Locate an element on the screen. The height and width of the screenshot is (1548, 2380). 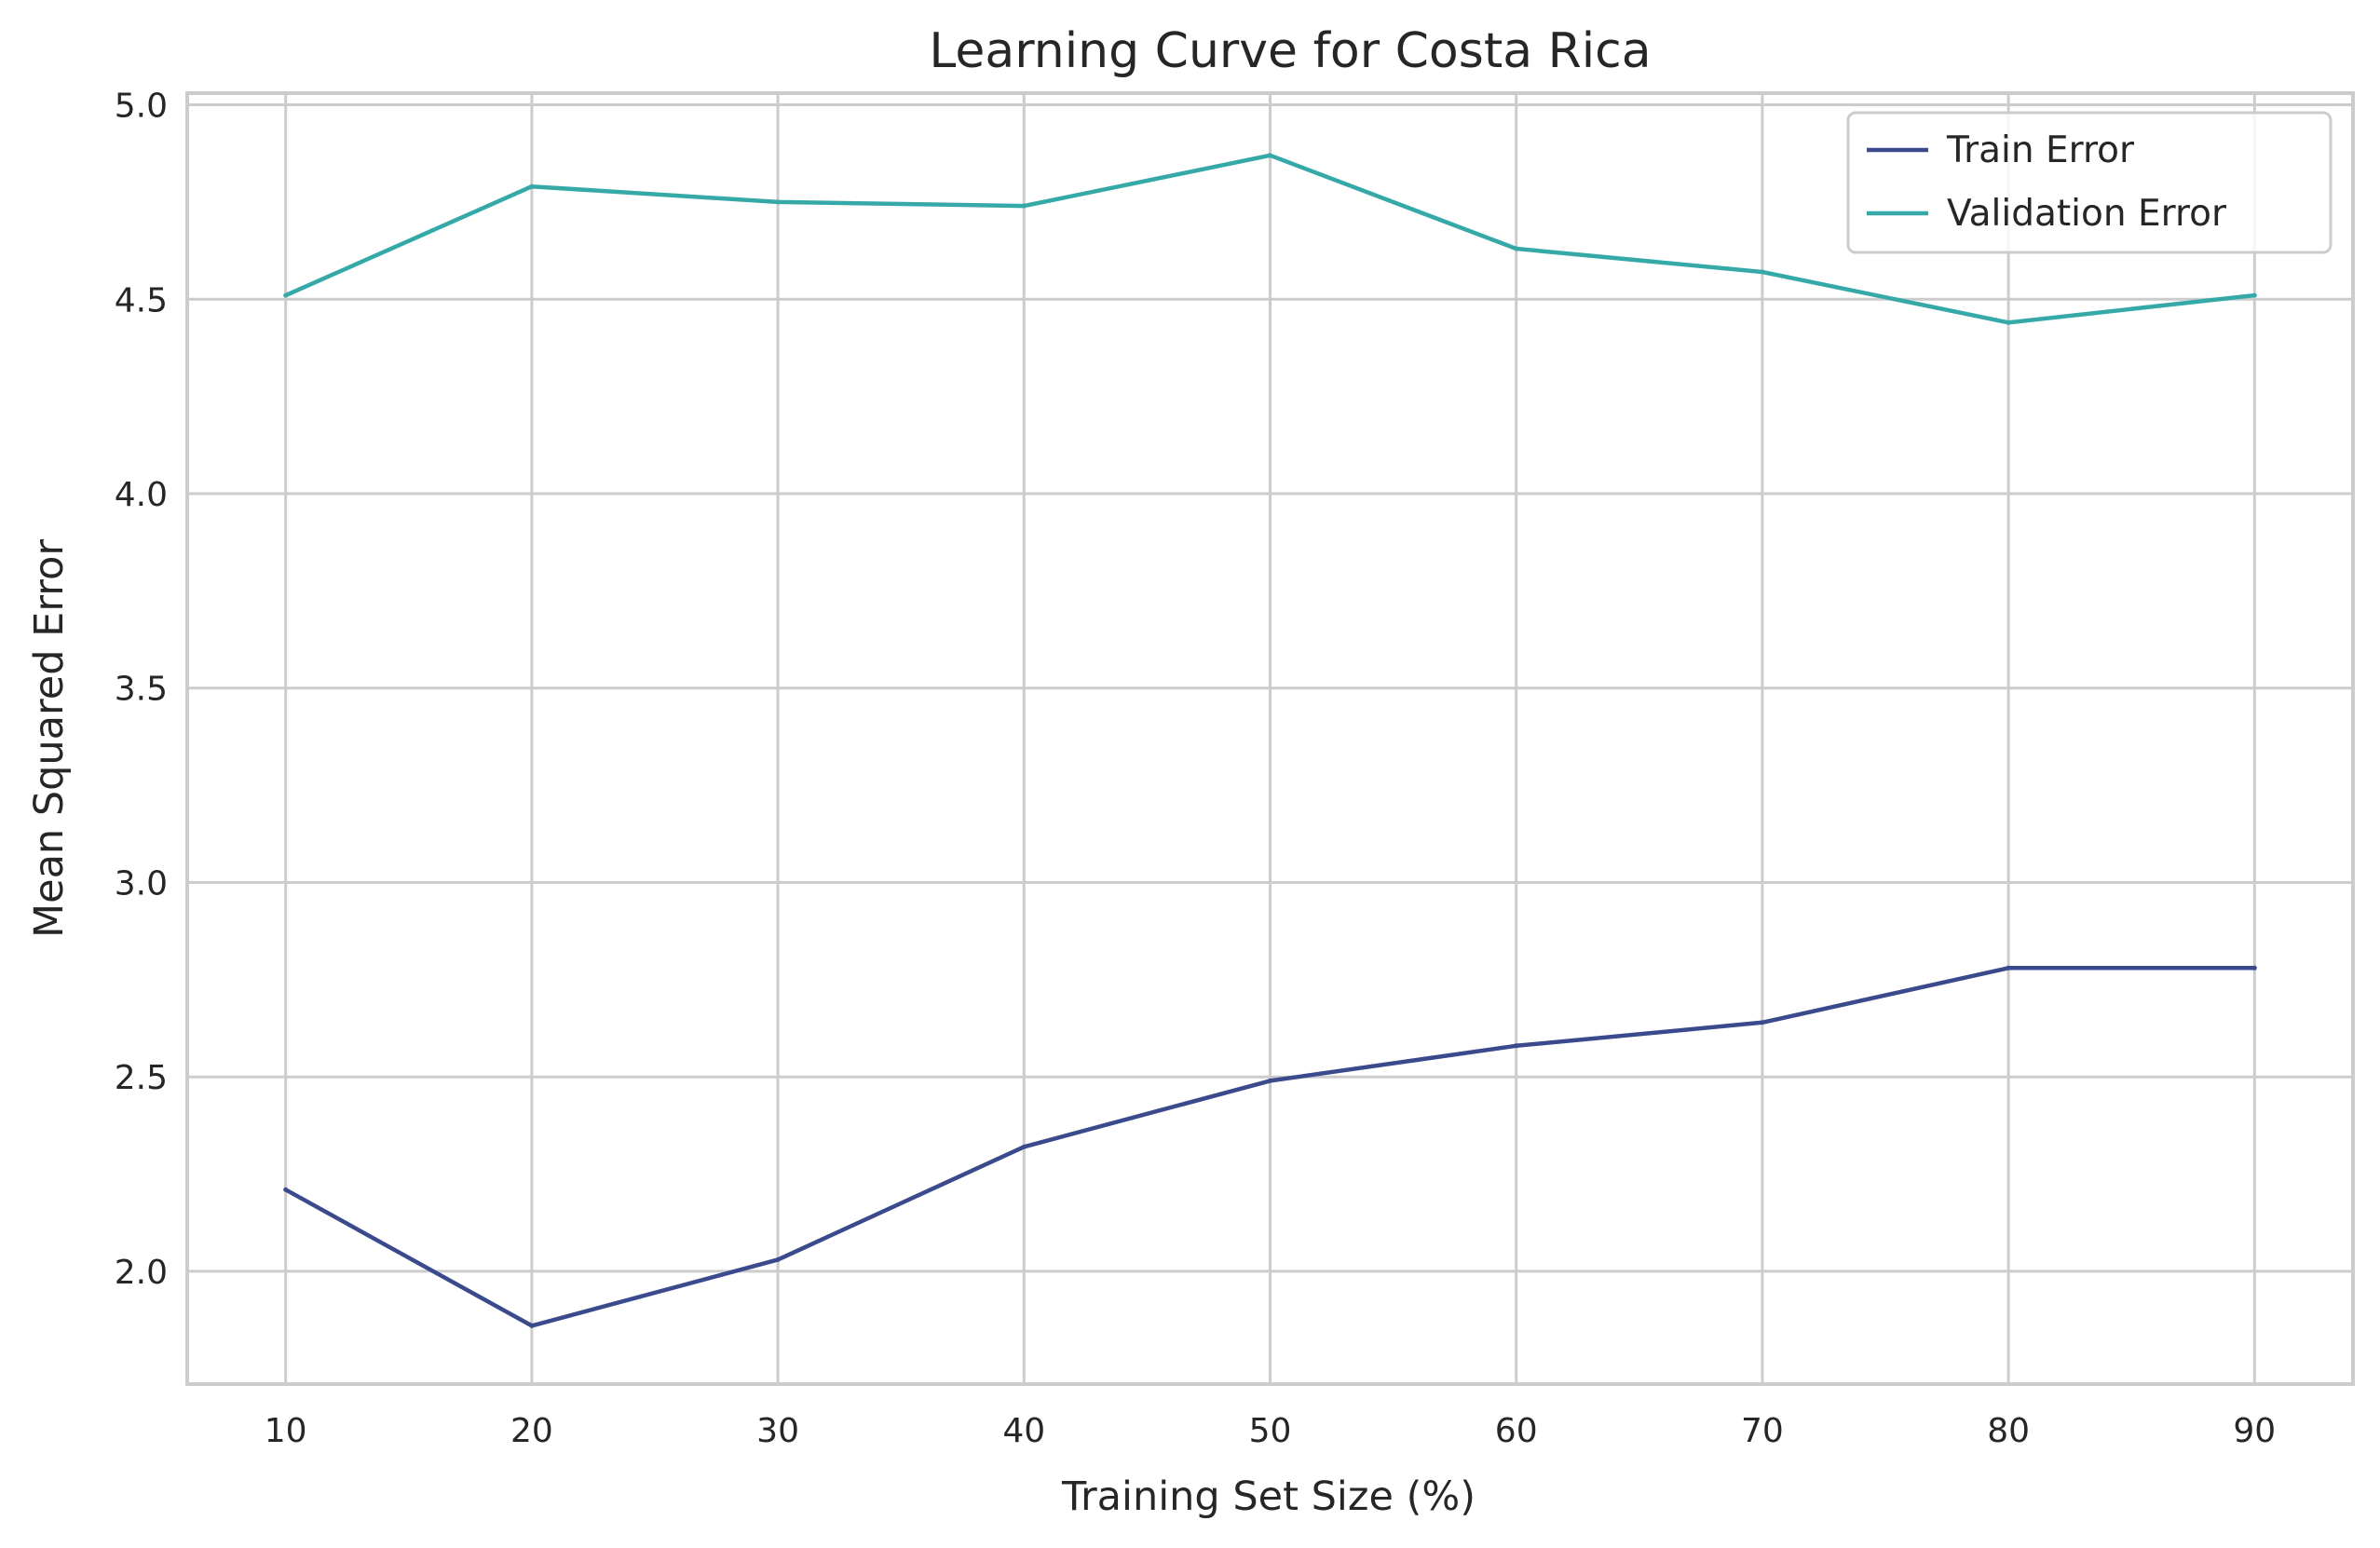
y-tick-label: 4.0 is located at coordinates (141, 495).